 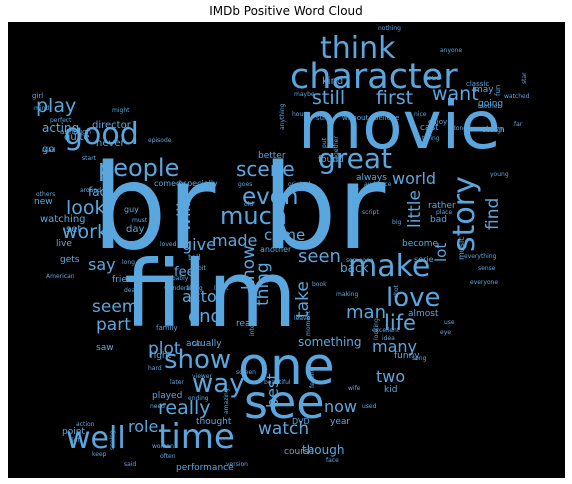 I want to click on word-used: used, so click(x=369, y=406).